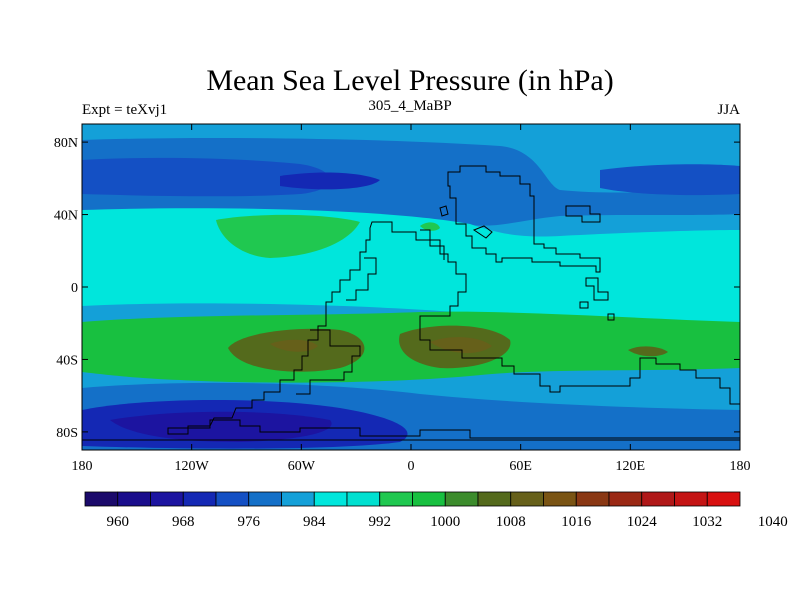  What do you see at coordinates (294, 345) in the screenshot?
I see `field-south-high-1-core` at bounding box center [294, 345].